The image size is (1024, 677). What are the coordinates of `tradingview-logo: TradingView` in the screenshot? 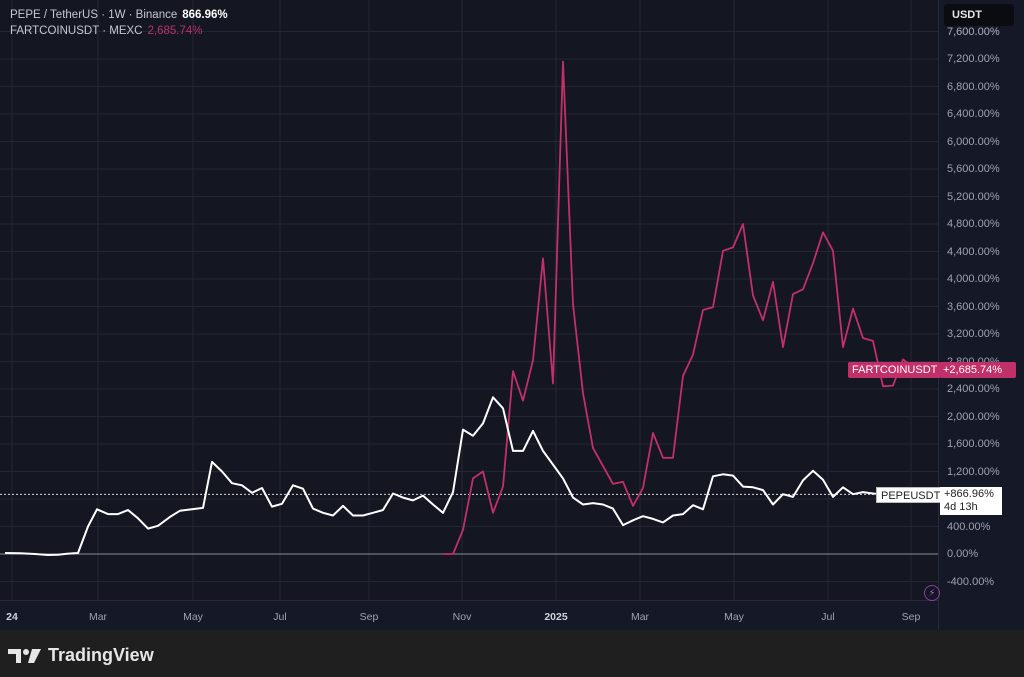 It's located at (81, 655).